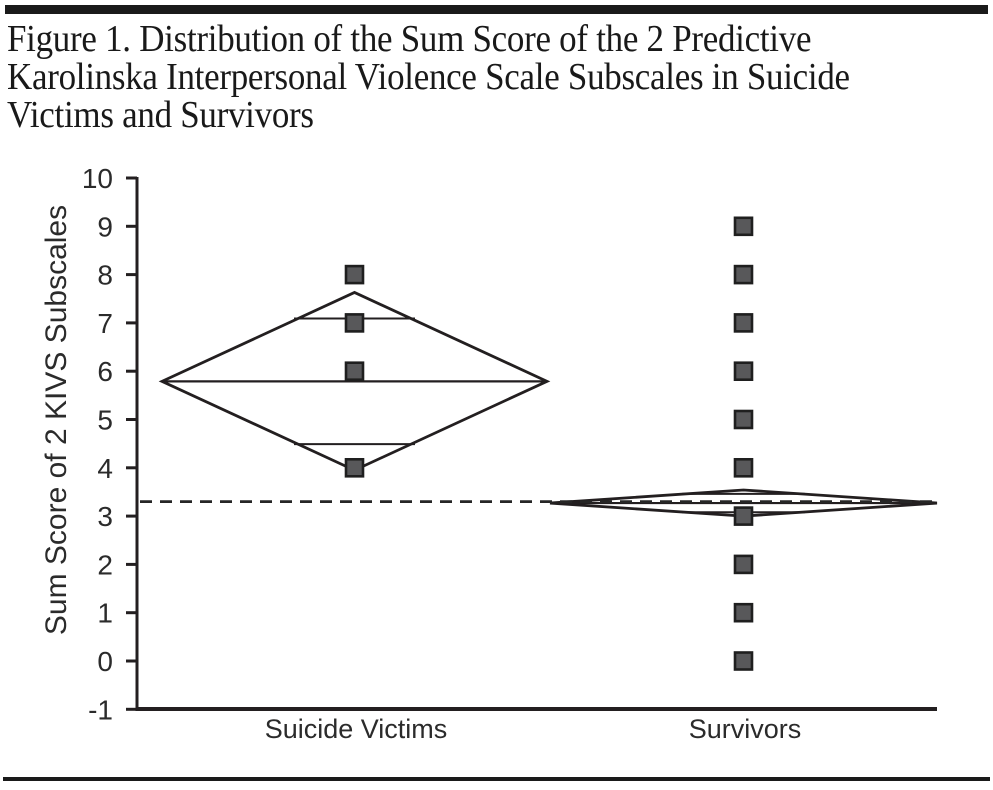  I want to click on y-axis-tick-label: 5, so click(105, 420).